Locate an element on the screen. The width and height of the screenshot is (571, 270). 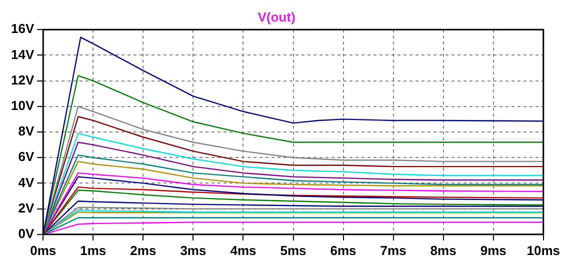
y-tick-label: 2V is located at coordinates (26, 208).